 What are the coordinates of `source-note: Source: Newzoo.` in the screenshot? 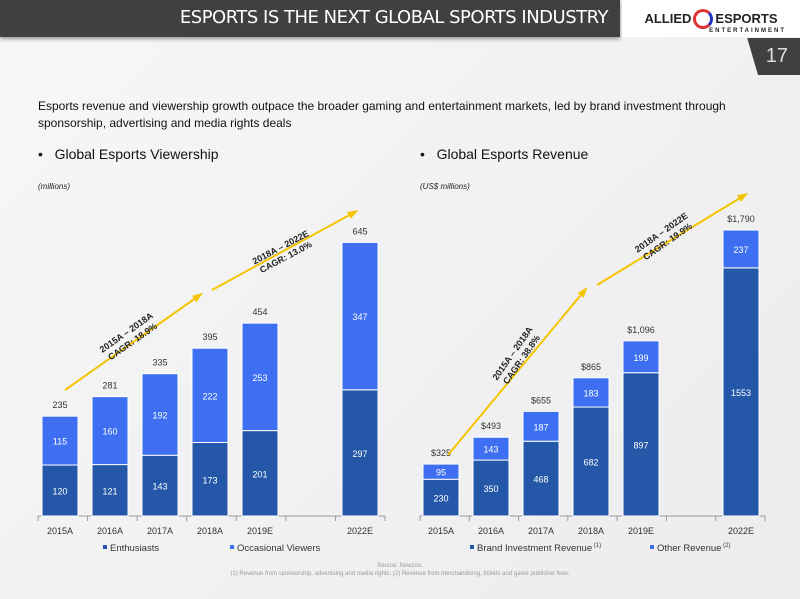 It's located at (400, 566).